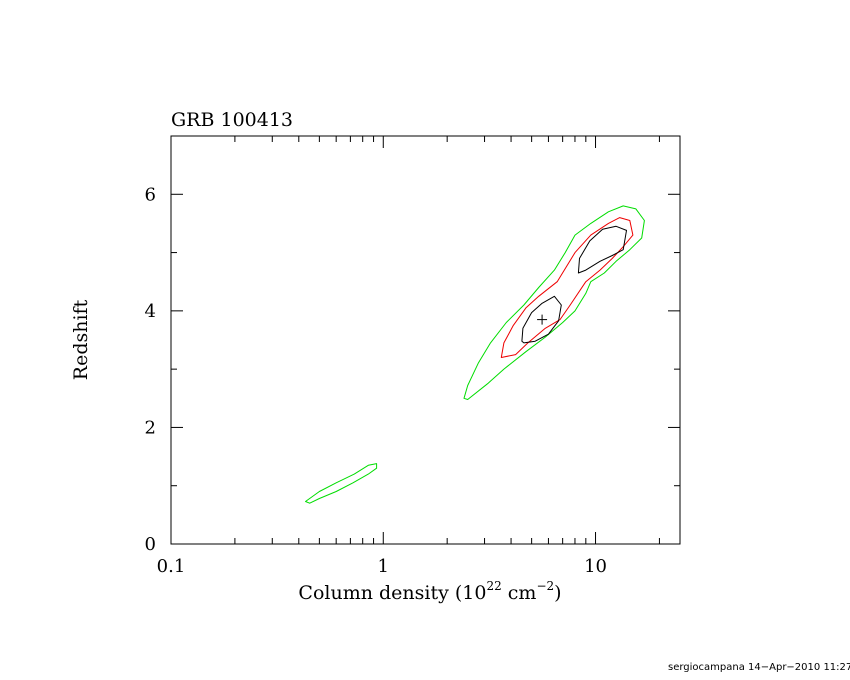 The height and width of the screenshot is (680, 850). I want to click on y-tick-label: 6, so click(150, 194).